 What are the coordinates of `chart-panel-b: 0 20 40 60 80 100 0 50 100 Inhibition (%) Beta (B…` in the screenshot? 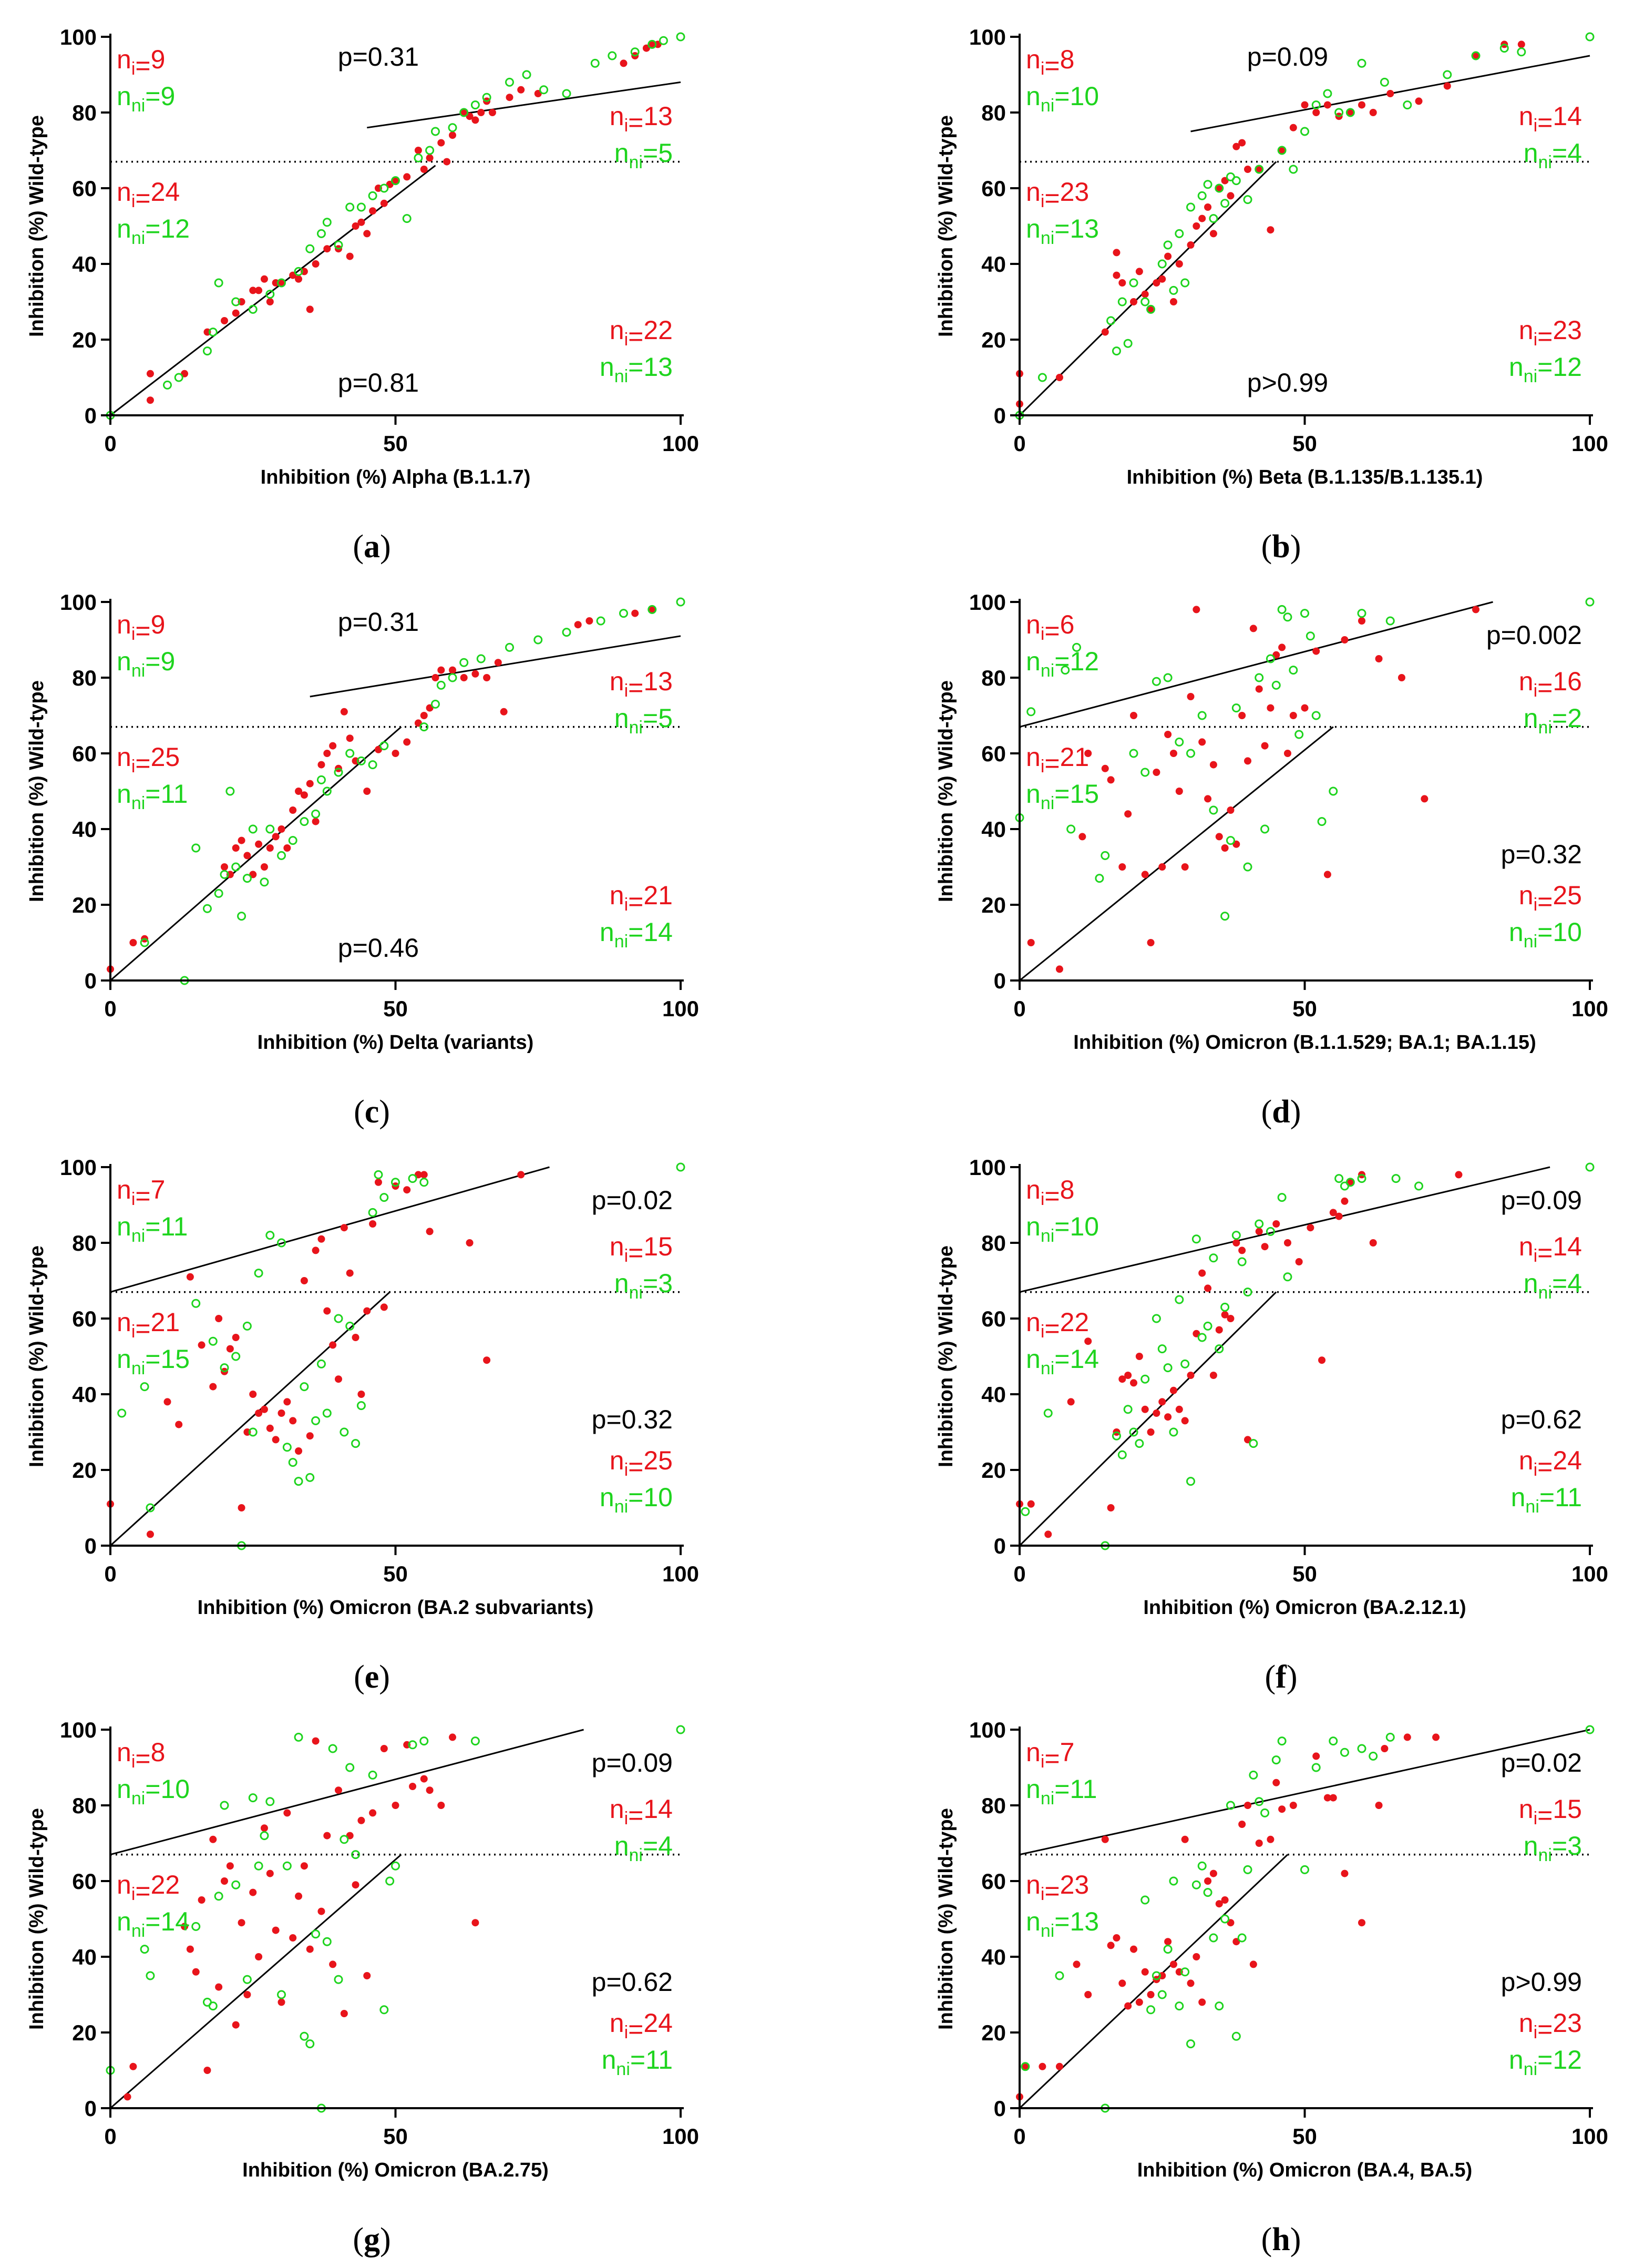 It's located at (1271, 295).